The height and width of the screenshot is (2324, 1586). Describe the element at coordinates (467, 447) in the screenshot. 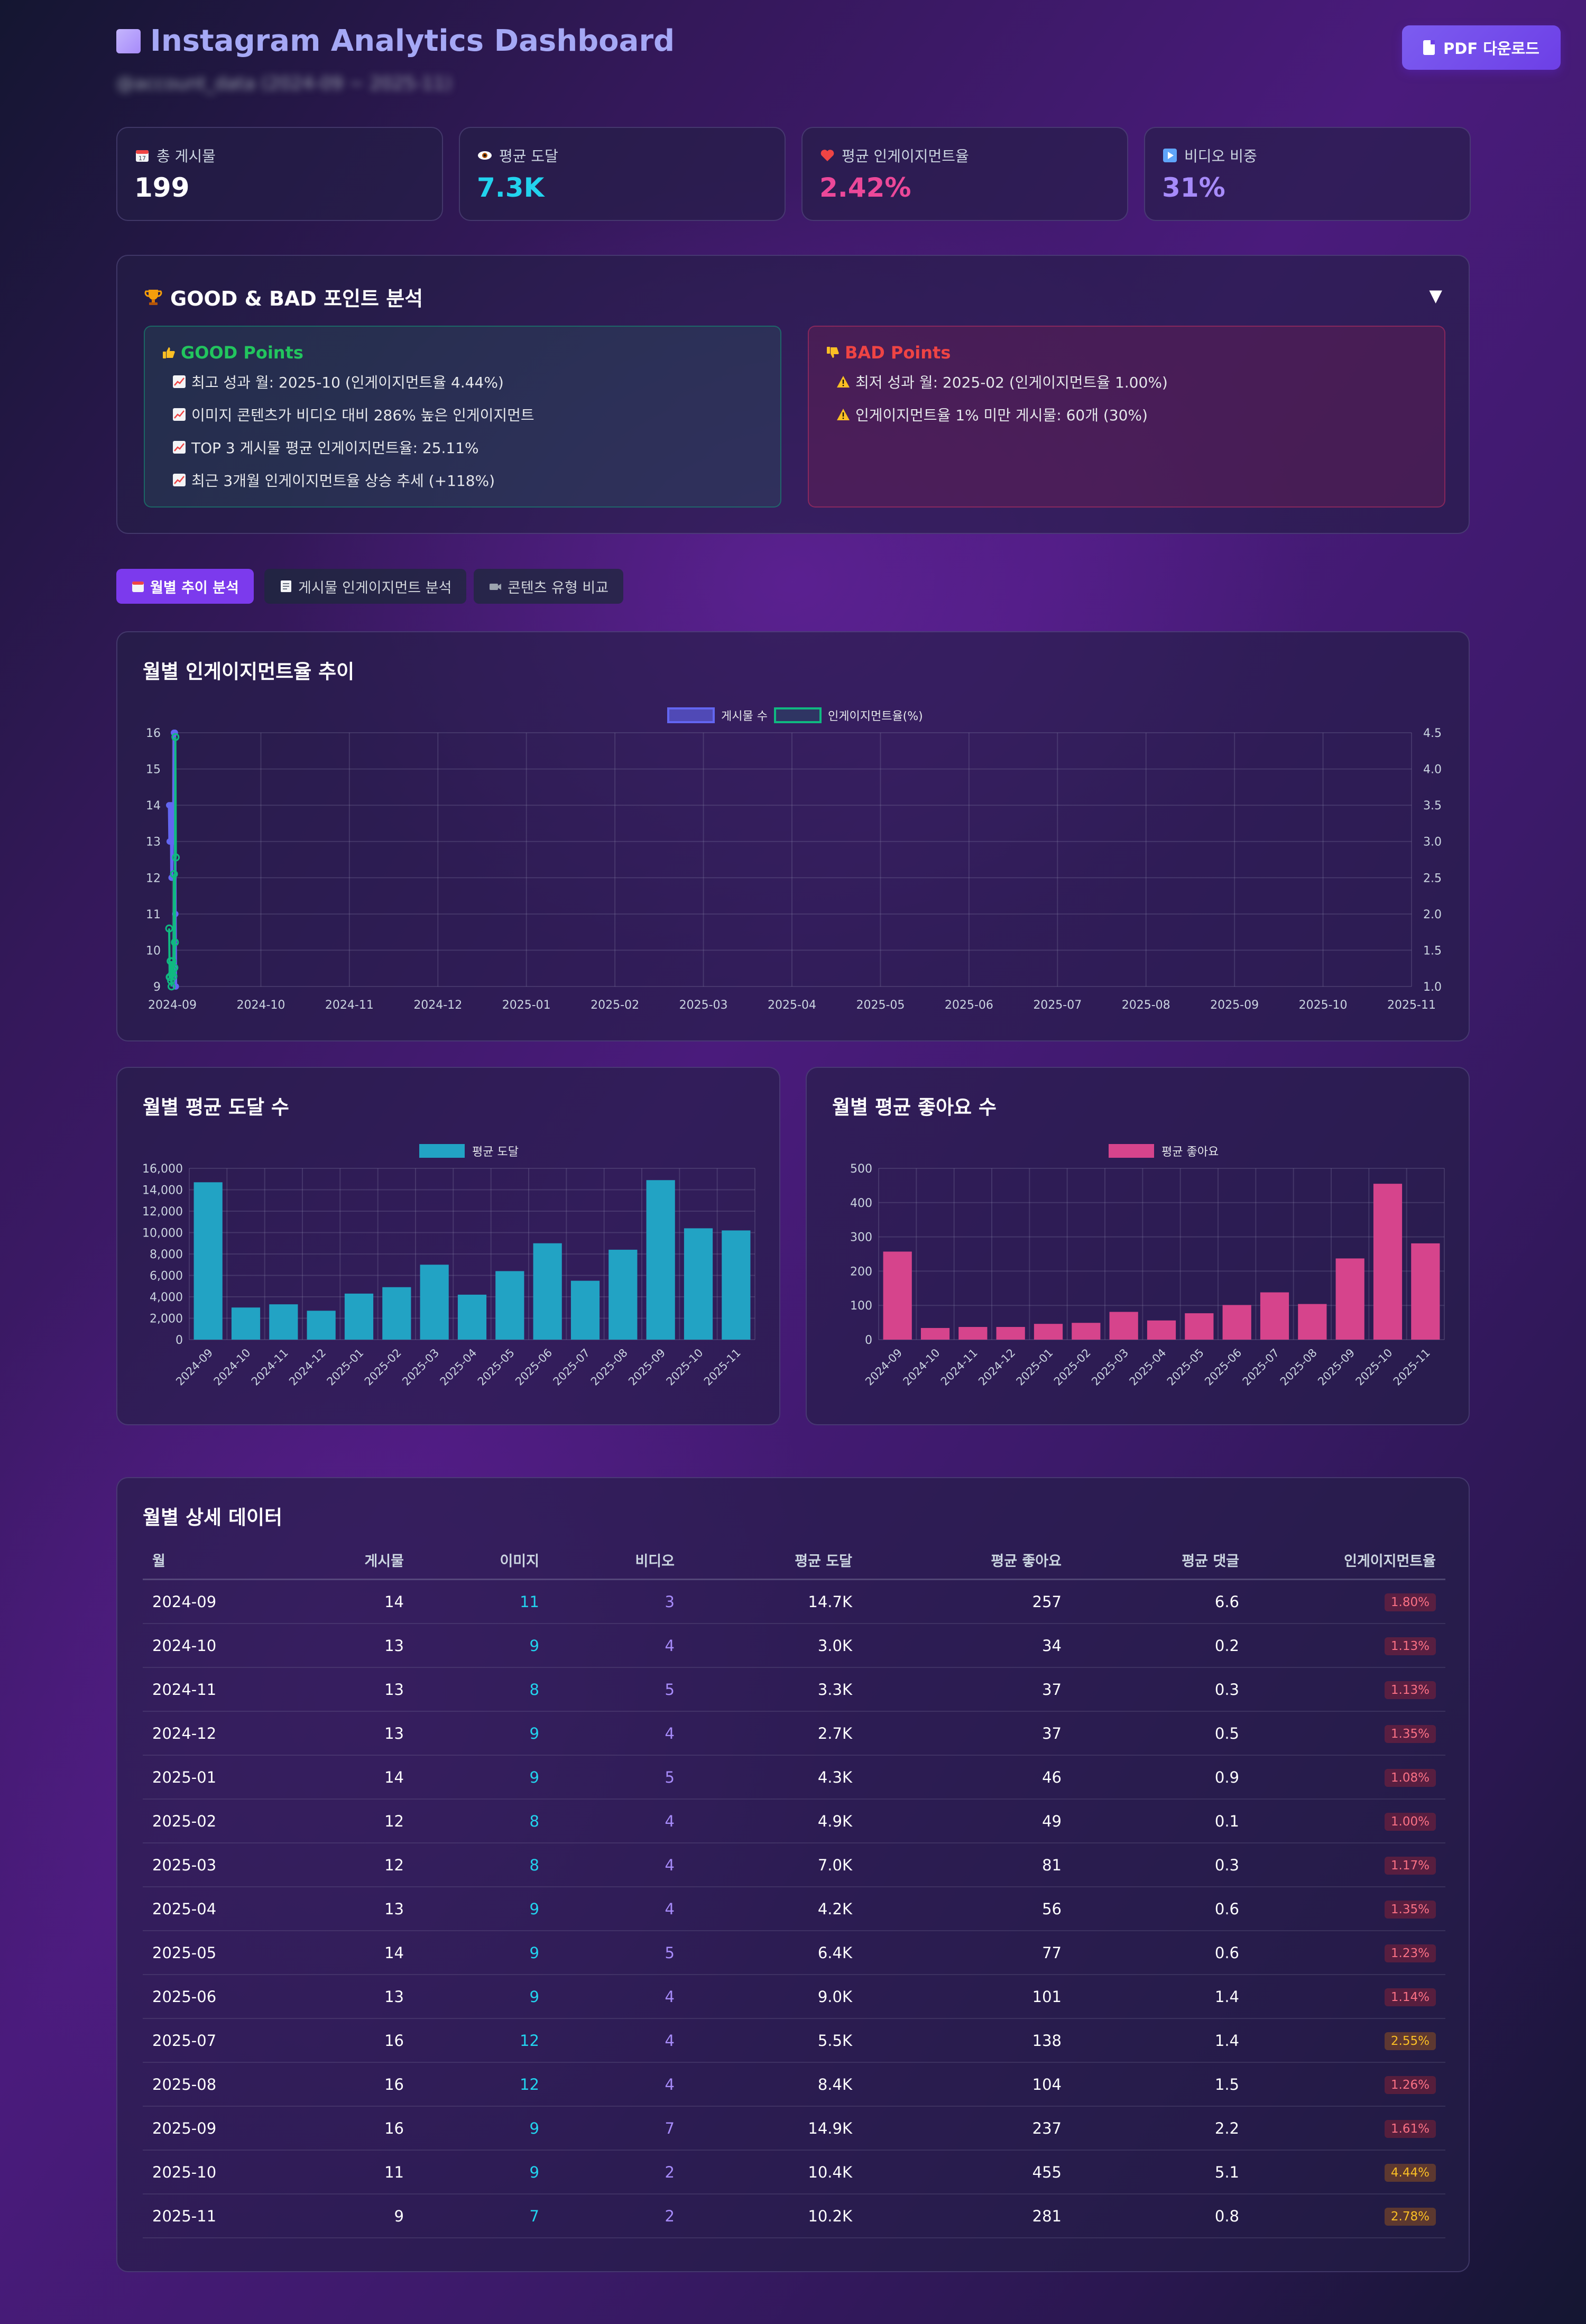

I see `good-point-item: TOP 3 게시물 평균 인게이지먼트율: 25.11%` at that location.